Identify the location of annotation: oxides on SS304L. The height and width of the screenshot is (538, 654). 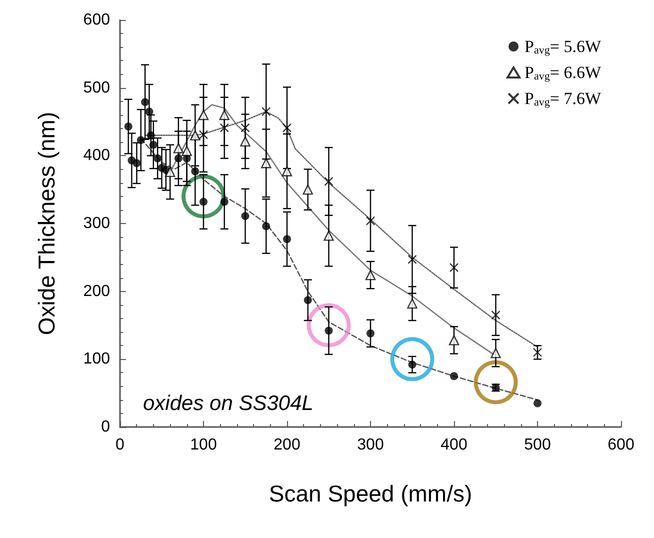
(228, 403).